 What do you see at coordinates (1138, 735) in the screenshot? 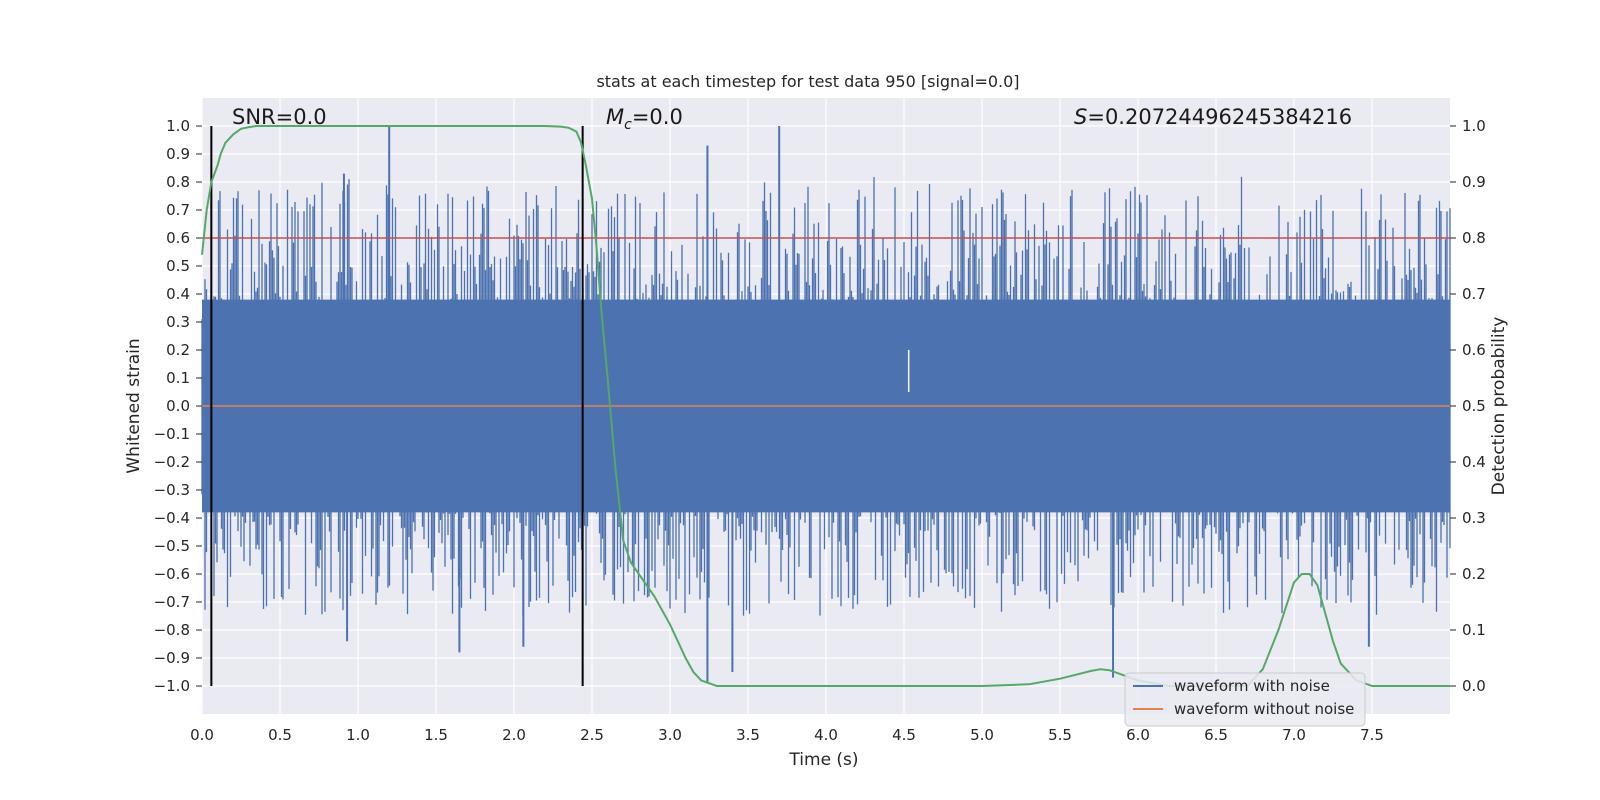
I see `x-tick-label: 6.0` at bounding box center [1138, 735].